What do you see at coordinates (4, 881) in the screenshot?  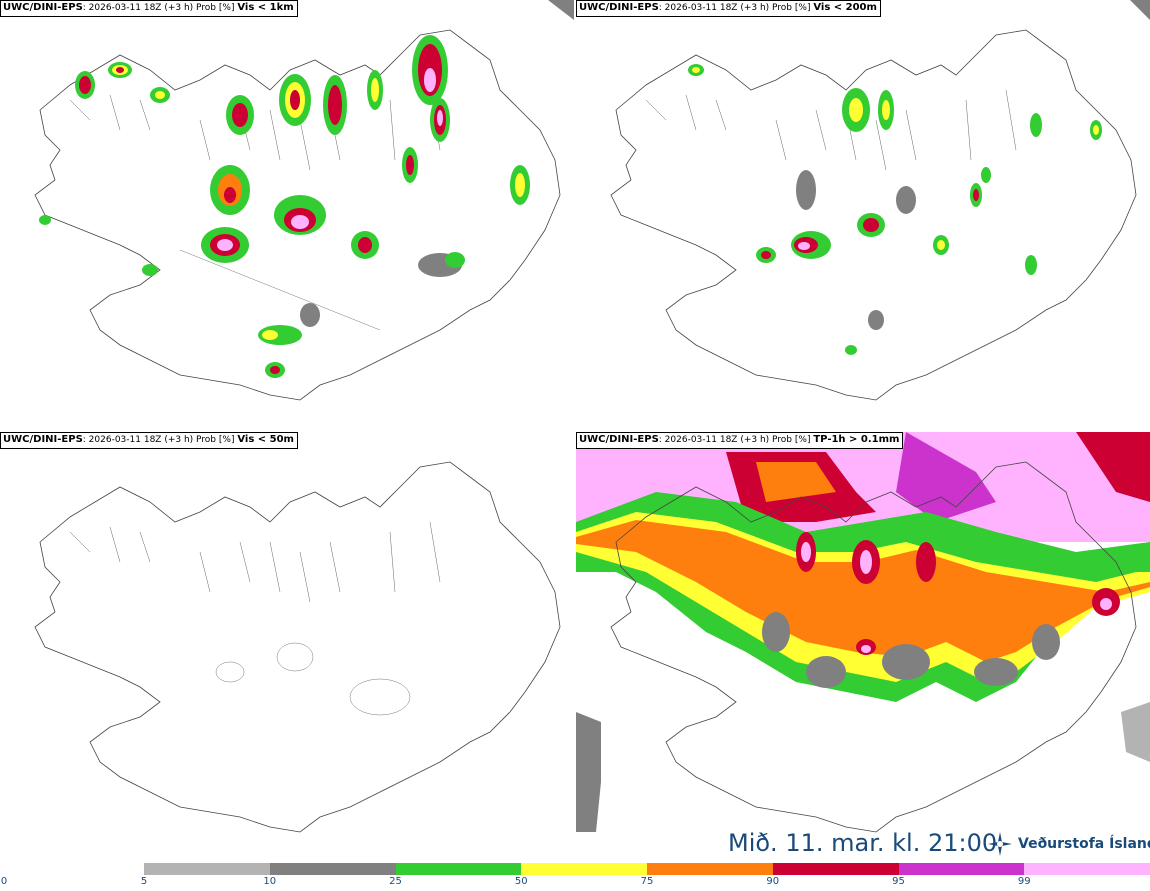 I see `colorbar-tick-label: 0` at bounding box center [4, 881].